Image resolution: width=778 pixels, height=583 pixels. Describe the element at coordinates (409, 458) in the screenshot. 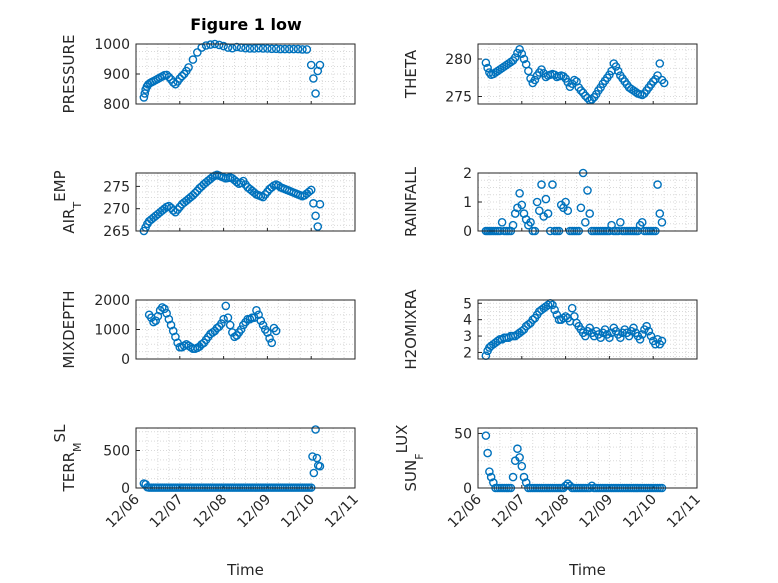

I see `y-axis-label: SUNFLUX` at that location.